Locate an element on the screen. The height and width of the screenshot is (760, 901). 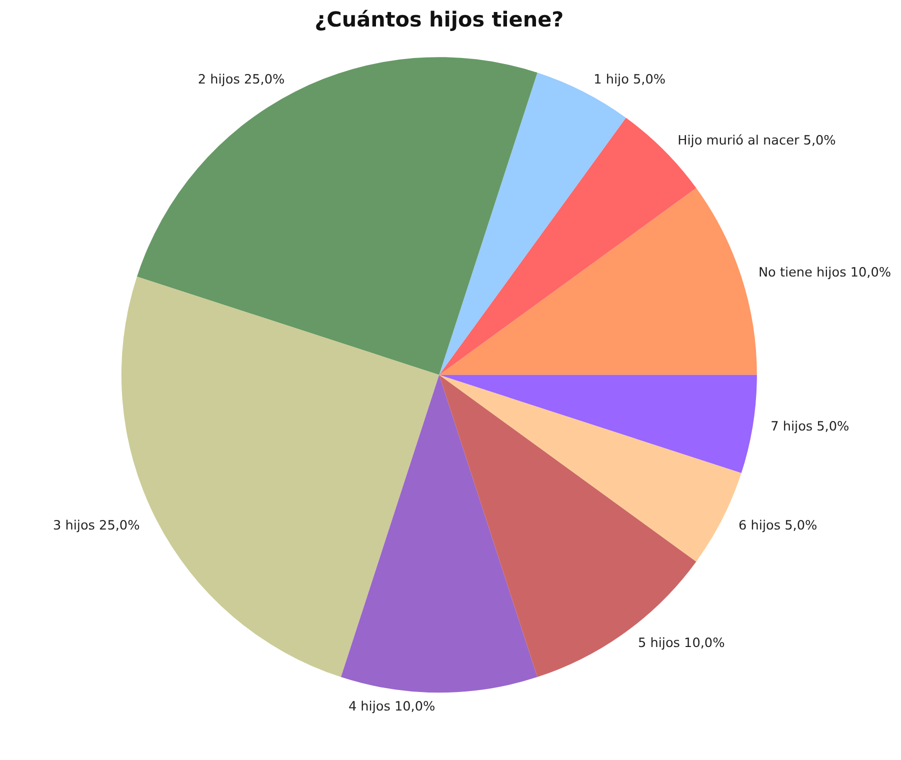
slice-label: 1 hijo 5,0% is located at coordinates (630, 80).